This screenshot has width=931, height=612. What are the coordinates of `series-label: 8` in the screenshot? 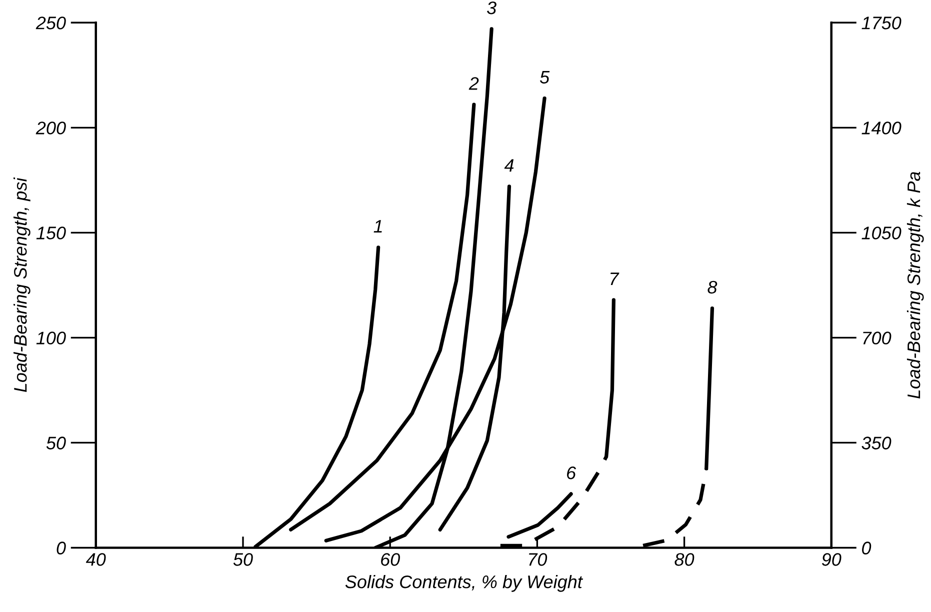 It's located at (713, 287).